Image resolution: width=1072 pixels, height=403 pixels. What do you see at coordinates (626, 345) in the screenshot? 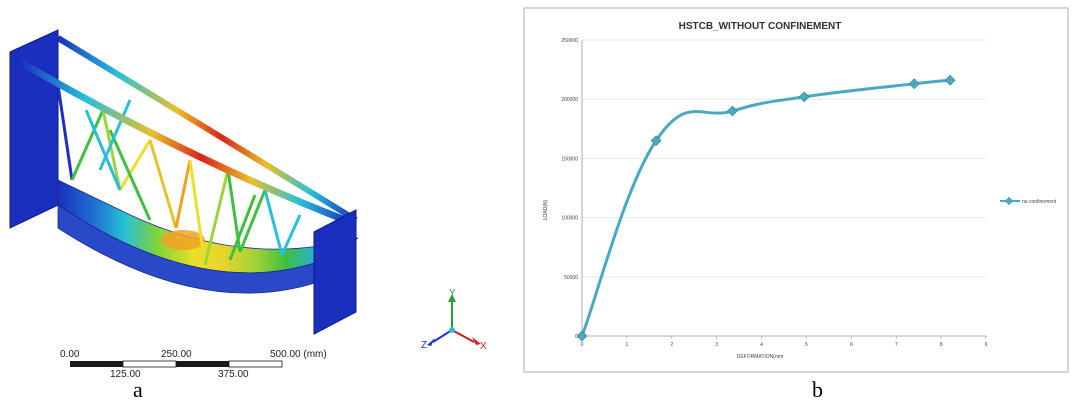
I see `x-tick-label: 1` at bounding box center [626, 345].